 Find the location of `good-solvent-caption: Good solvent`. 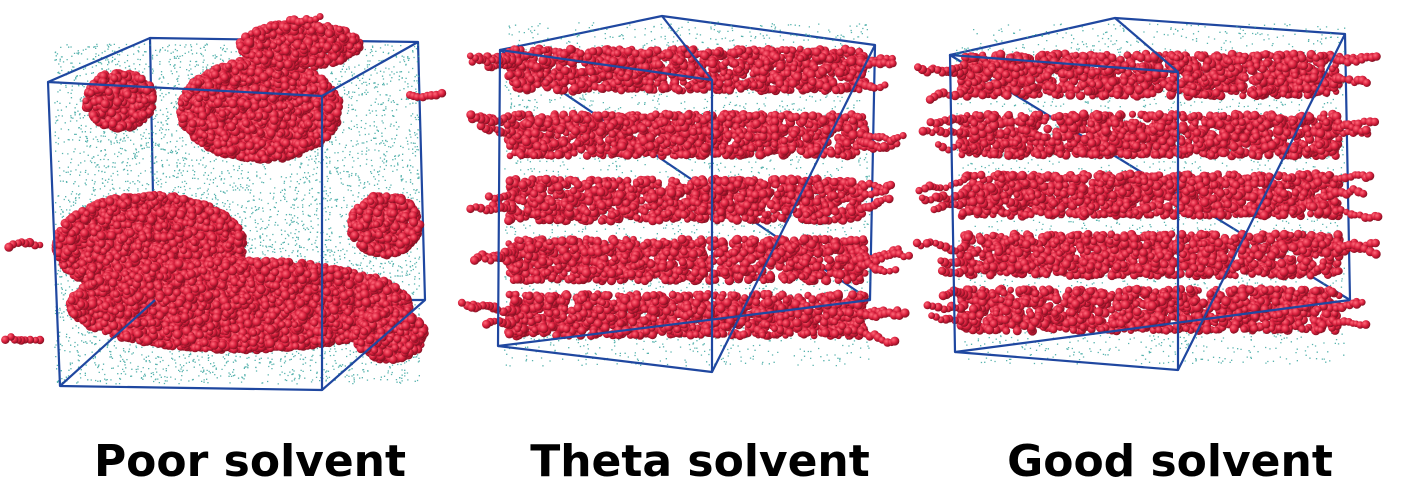

good-solvent-caption: Good solvent is located at coordinates (1170, 462).